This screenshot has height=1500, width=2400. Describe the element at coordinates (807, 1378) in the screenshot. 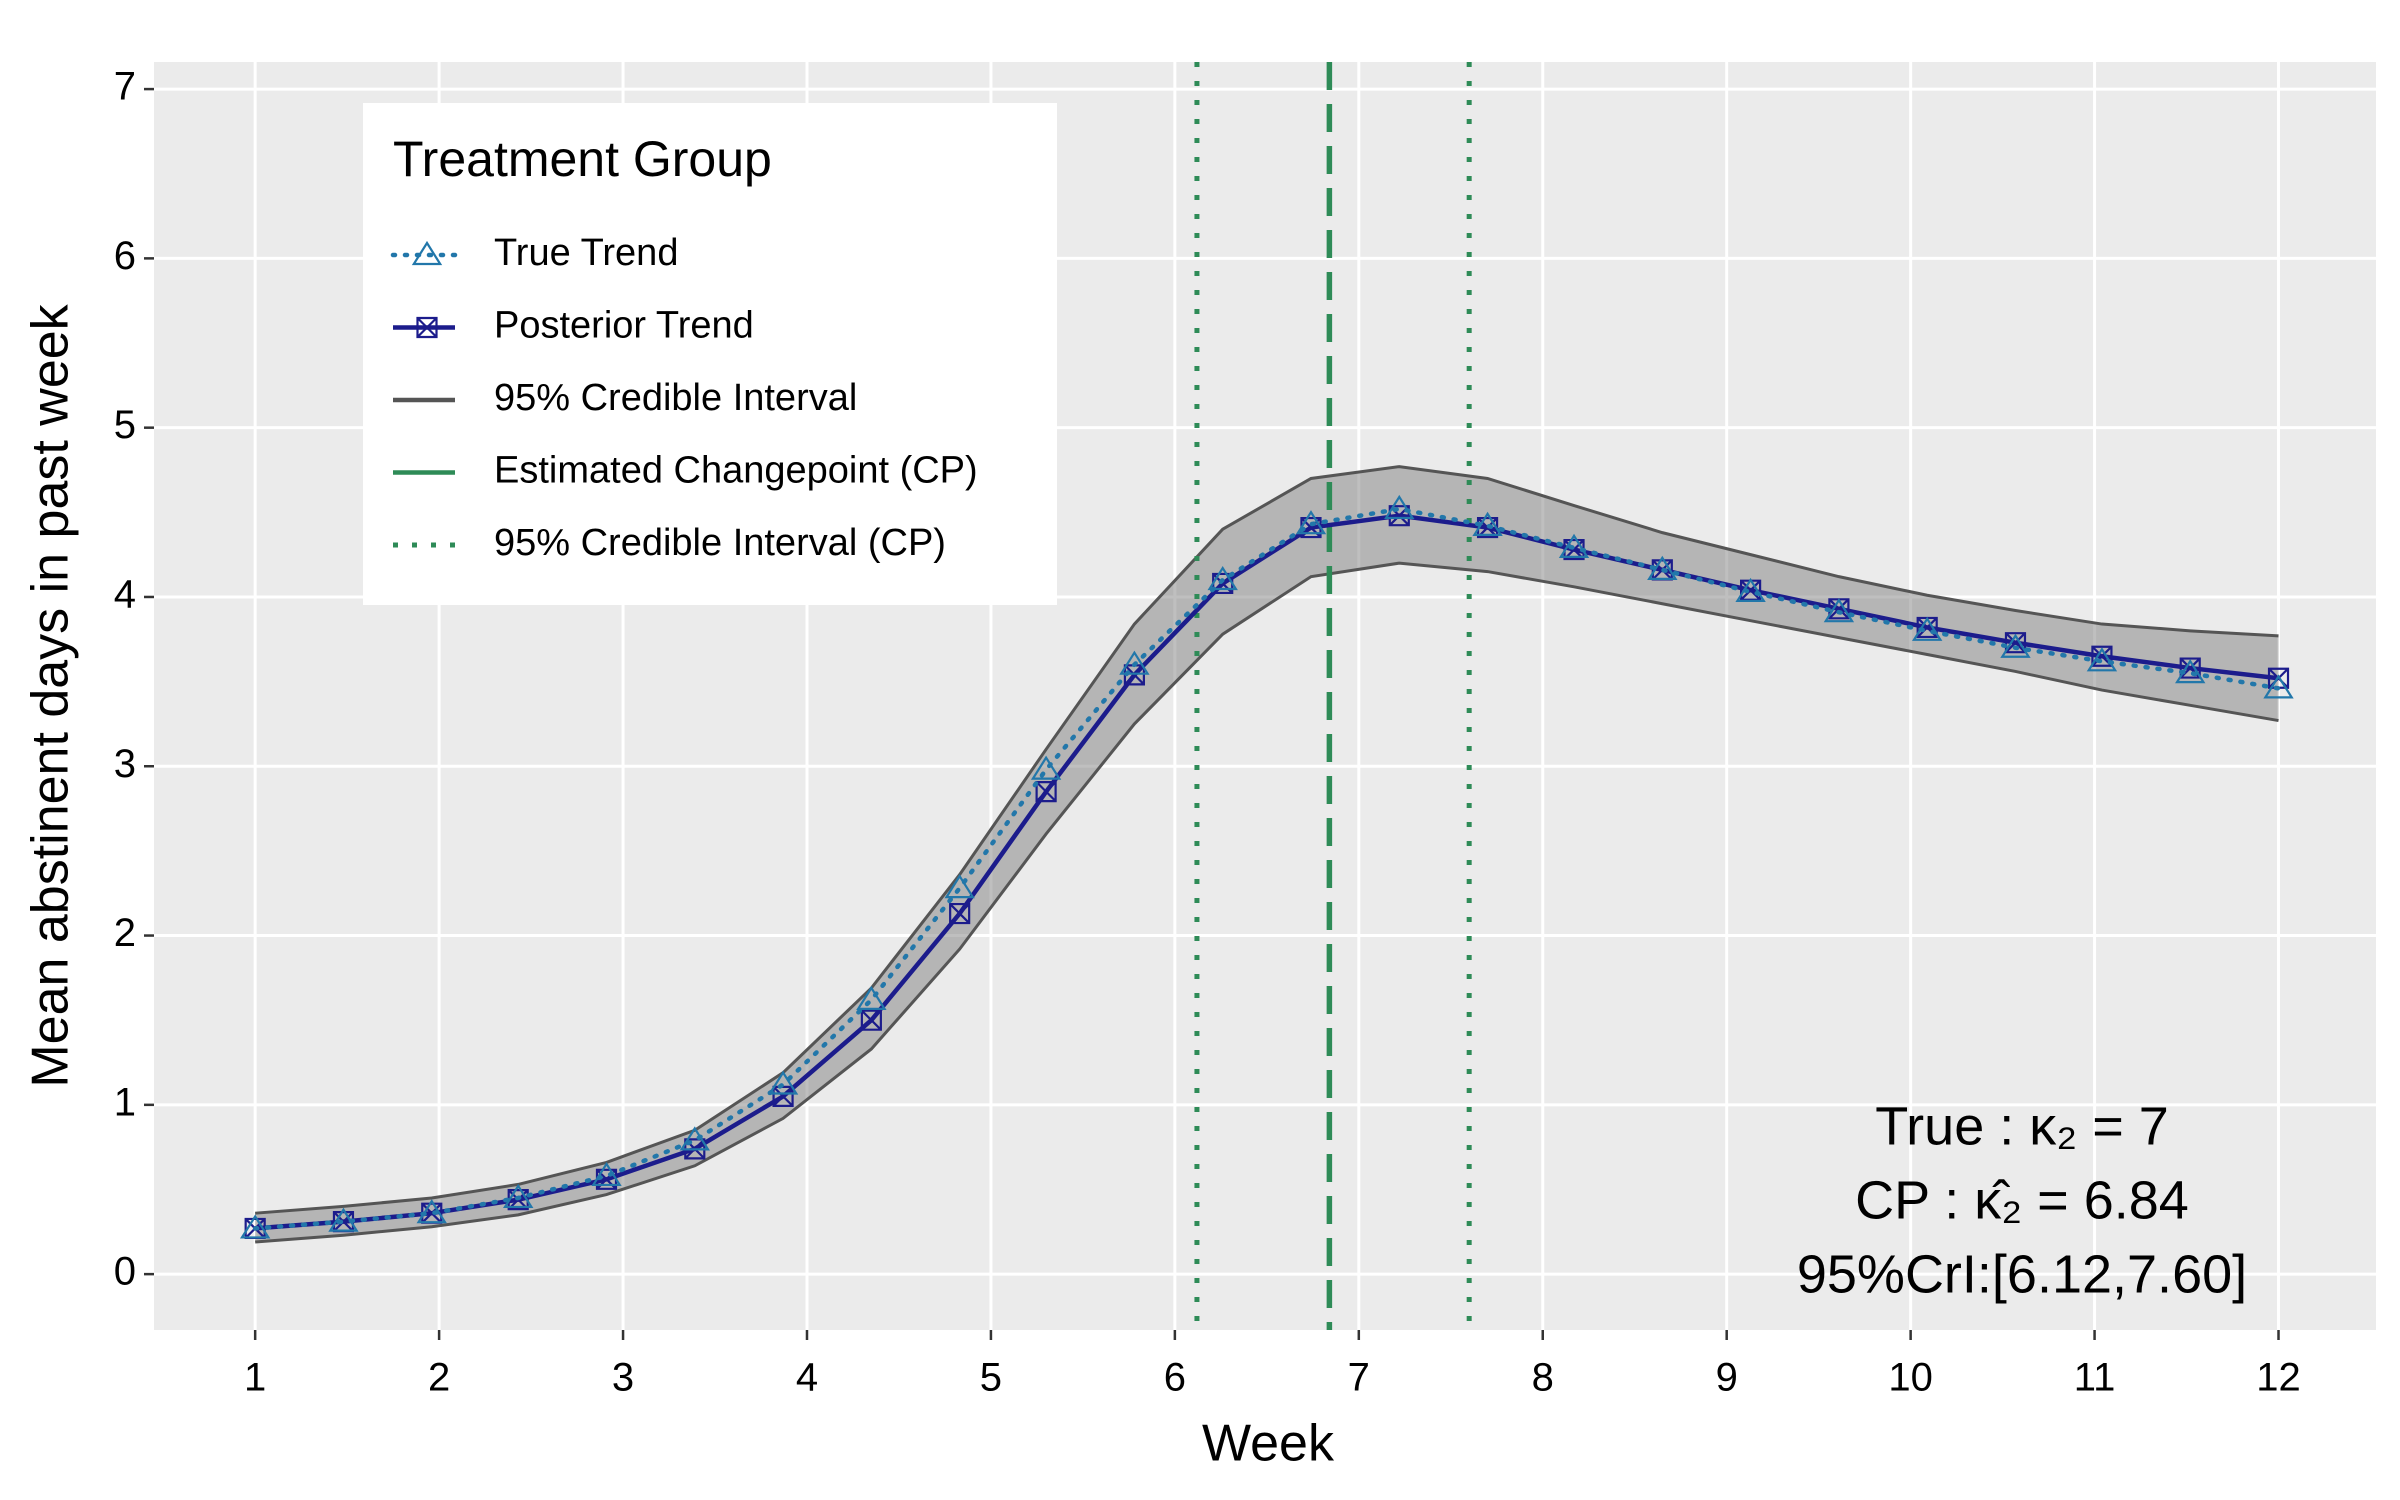

I see `x-tick-label: 4` at that location.